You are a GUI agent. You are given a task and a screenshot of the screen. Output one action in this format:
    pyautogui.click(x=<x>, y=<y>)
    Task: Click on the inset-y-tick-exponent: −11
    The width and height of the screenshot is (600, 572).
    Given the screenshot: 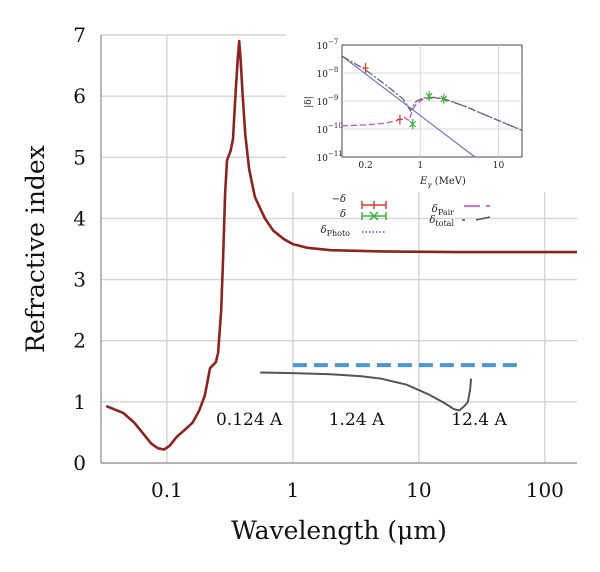 What is the action you would take?
    pyautogui.click(x=335, y=154)
    